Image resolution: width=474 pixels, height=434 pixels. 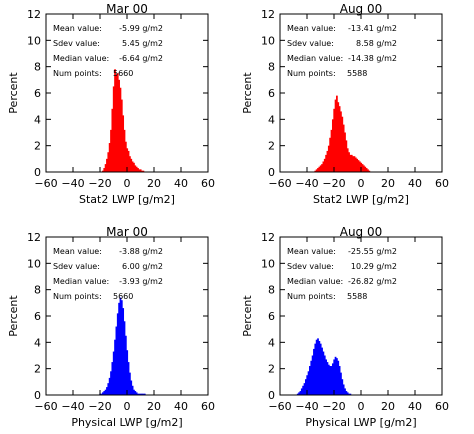 What do you see at coordinates (37, 67) in the screenshot?
I see `y-tick-label: 8` at bounding box center [37, 67].